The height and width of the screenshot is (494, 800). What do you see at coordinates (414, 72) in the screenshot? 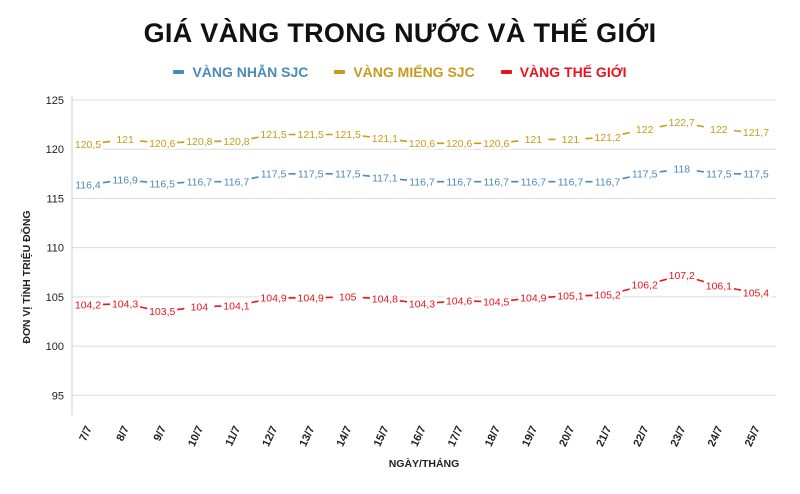
I see `legend-label-mieng-sjc: VÀNG MIẾNG SJC` at bounding box center [414, 72].